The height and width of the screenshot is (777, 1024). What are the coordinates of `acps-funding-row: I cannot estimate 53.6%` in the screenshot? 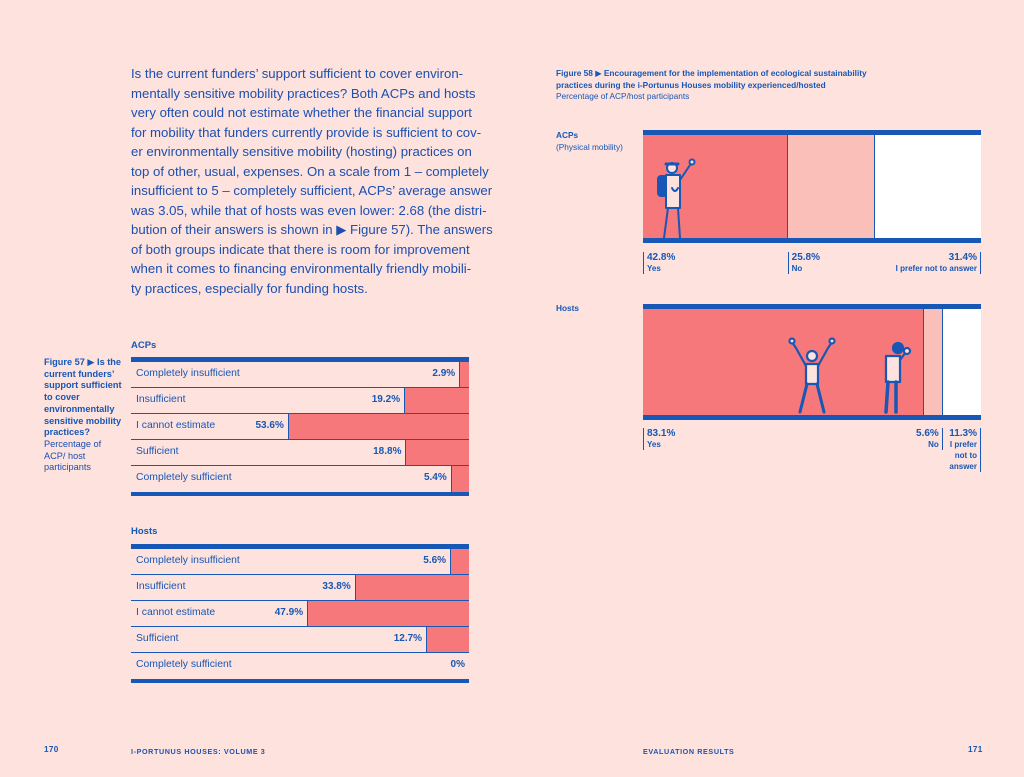 It's located at (300, 427).